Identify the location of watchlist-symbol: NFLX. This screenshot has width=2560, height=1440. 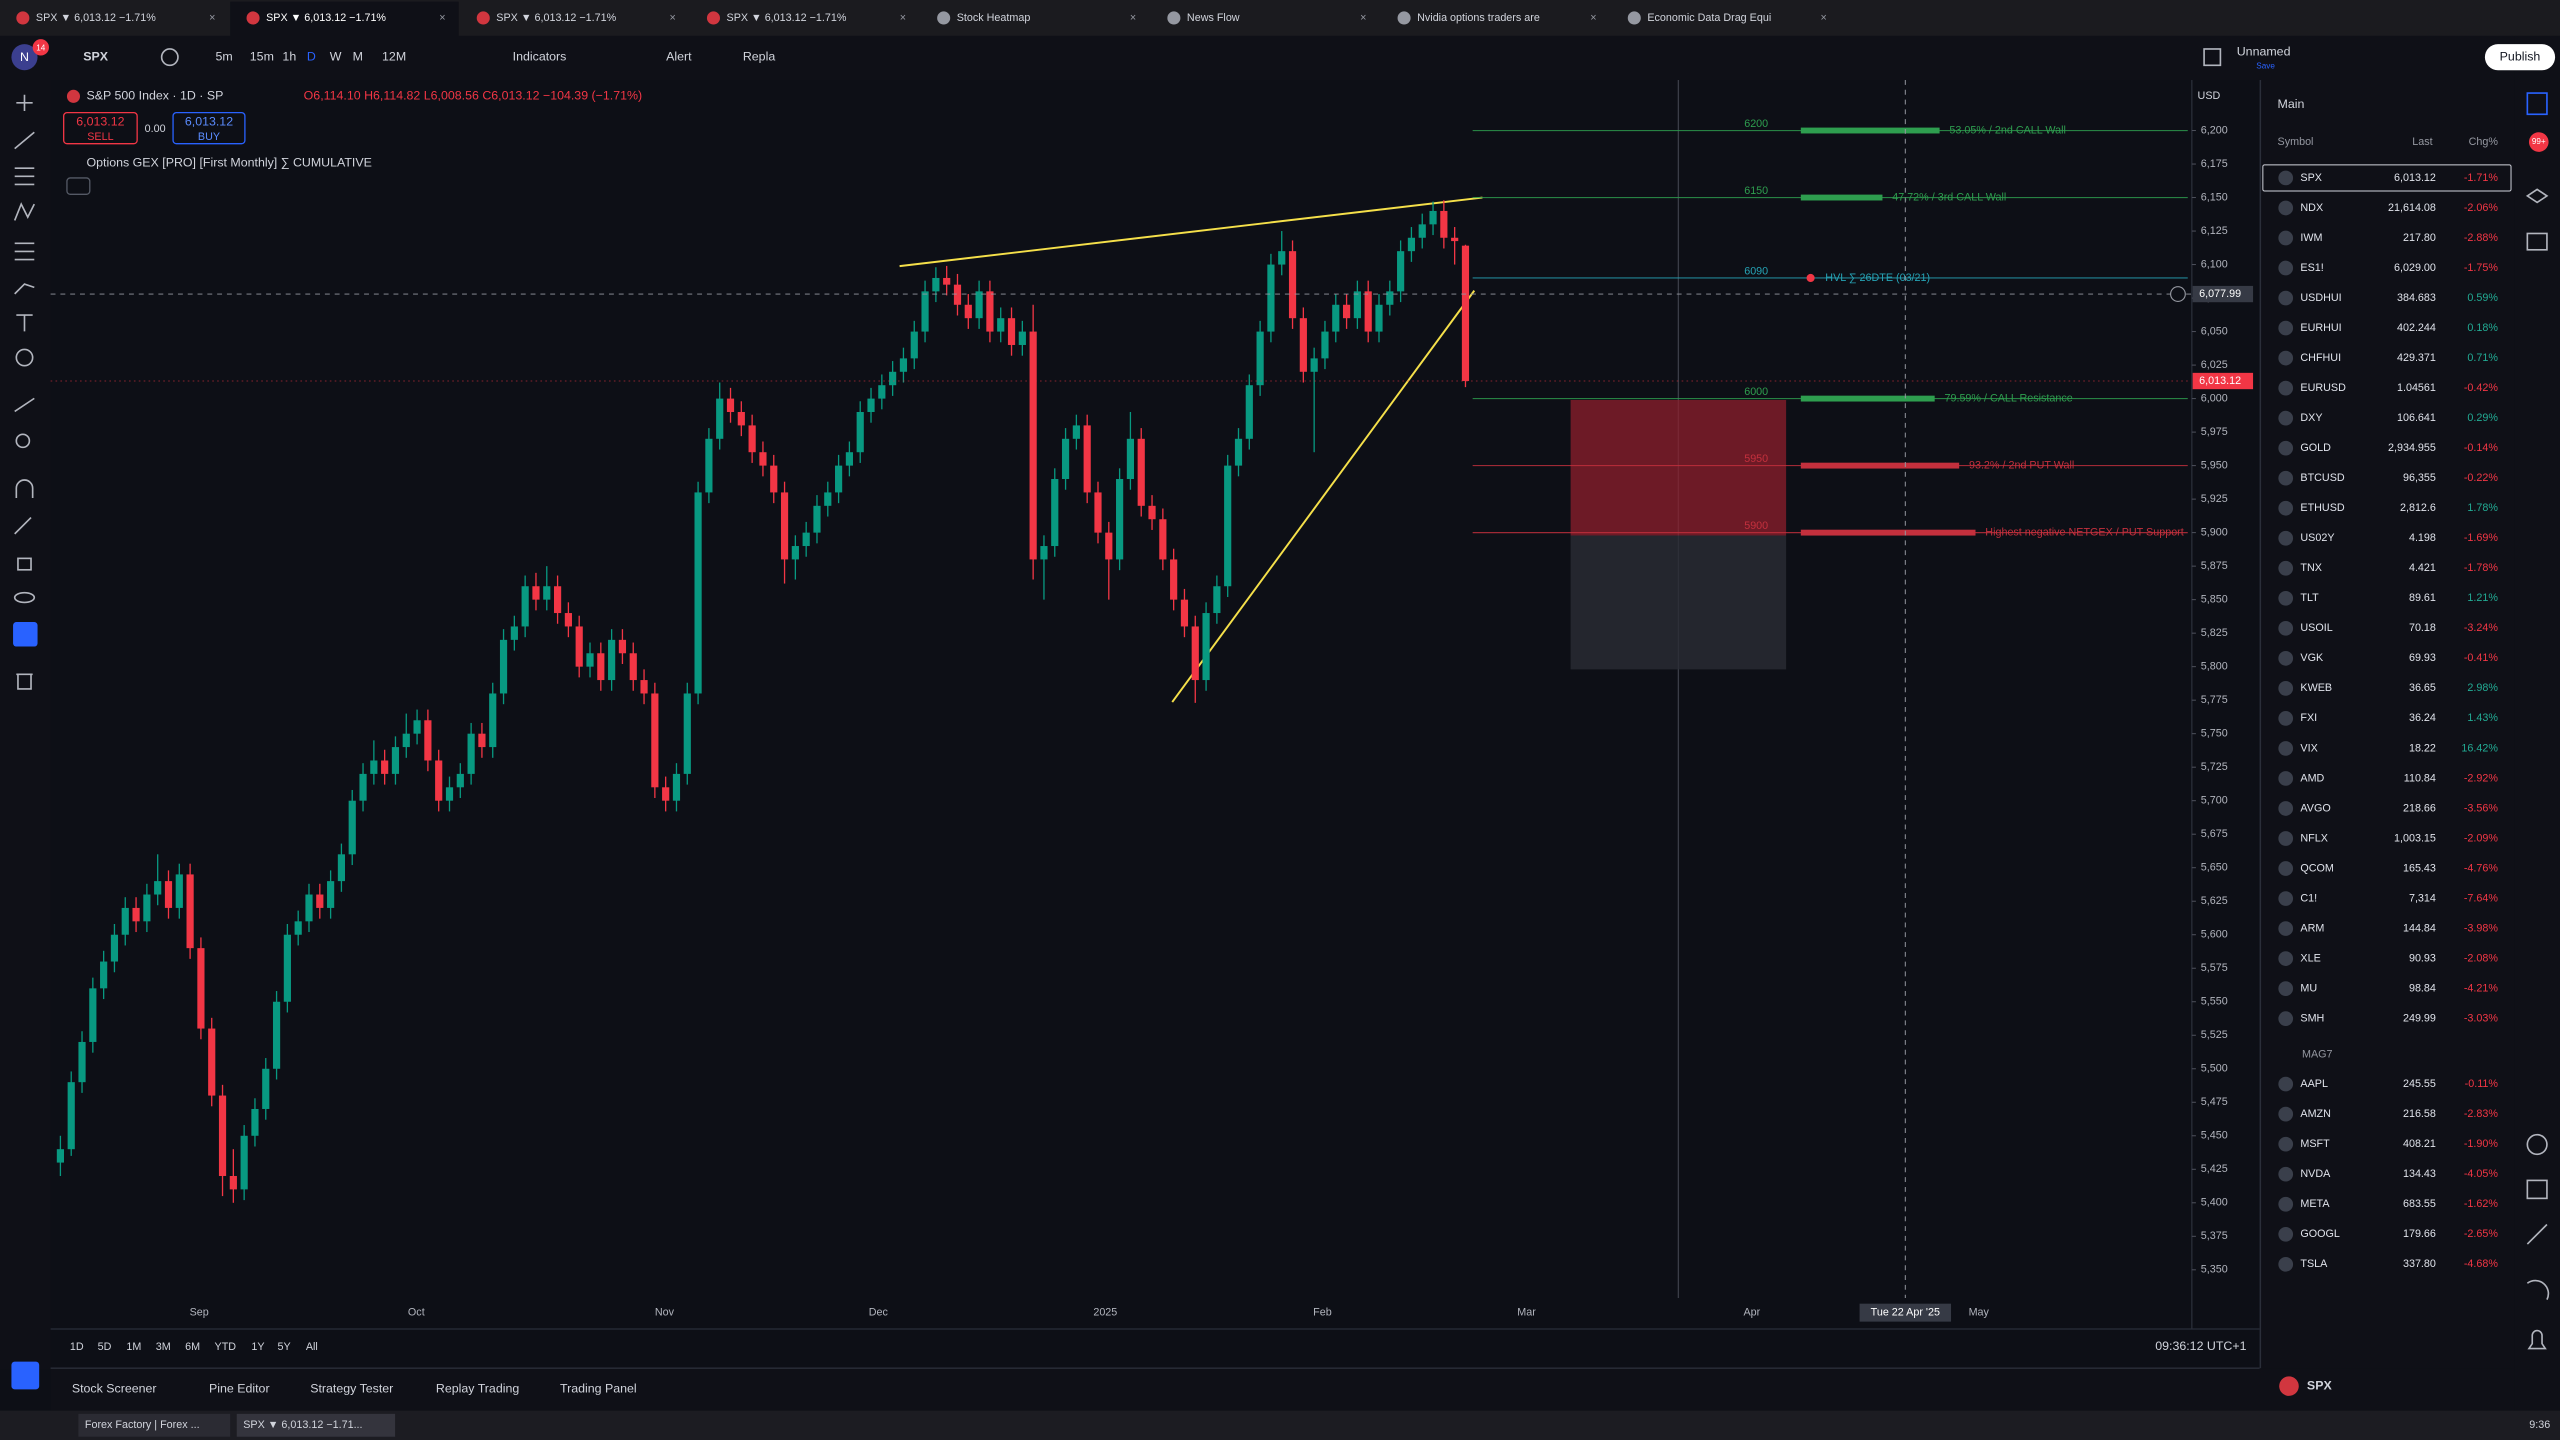
(2314, 838).